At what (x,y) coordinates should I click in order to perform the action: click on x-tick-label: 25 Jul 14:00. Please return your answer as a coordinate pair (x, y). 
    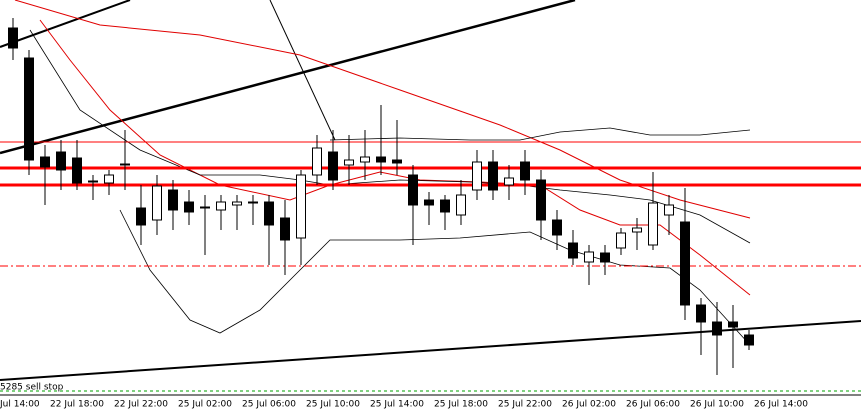
    Looking at the image, I should click on (397, 405).